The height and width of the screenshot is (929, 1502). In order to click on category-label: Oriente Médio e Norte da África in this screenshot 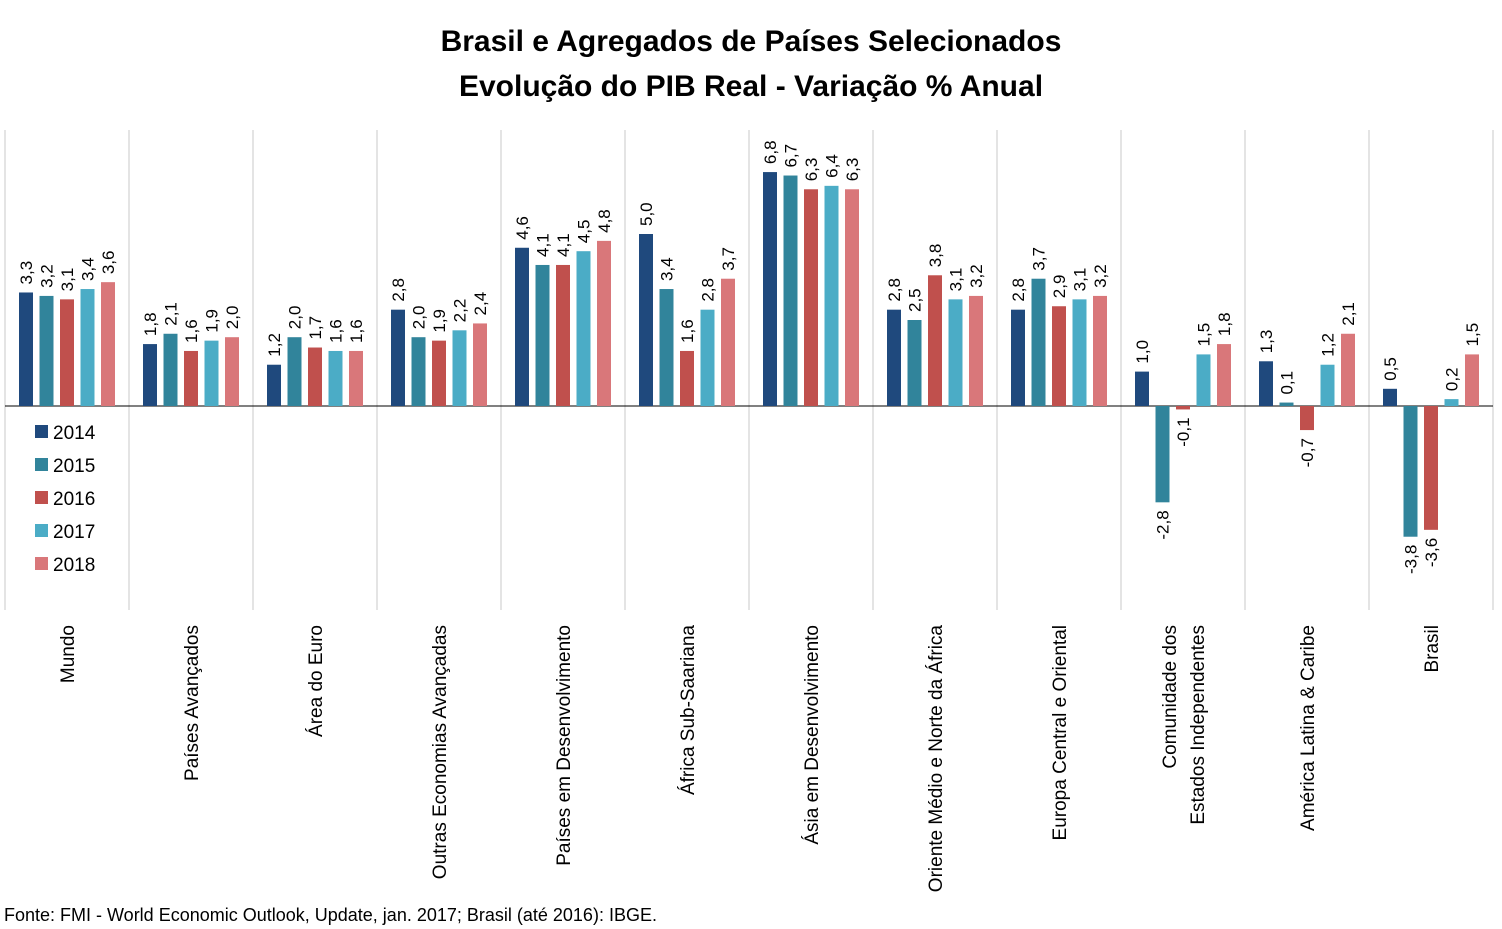, I will do `click(936, 759)`.